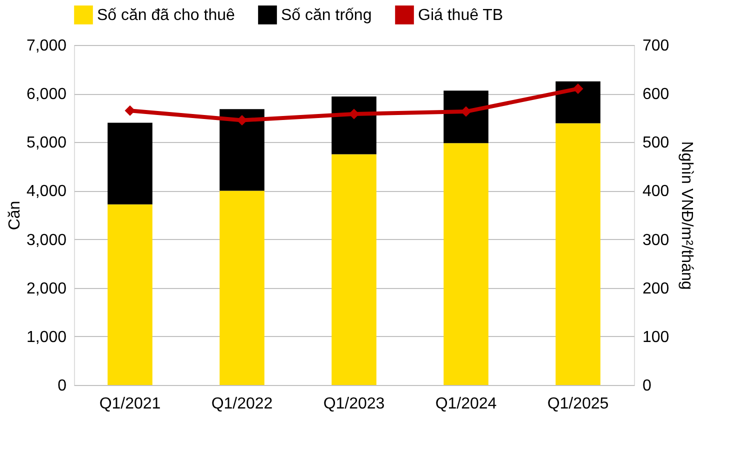  Describe the element at coordinates (46, 191) in the screenshot. I see `y-tick-label: 4,000` at that location.